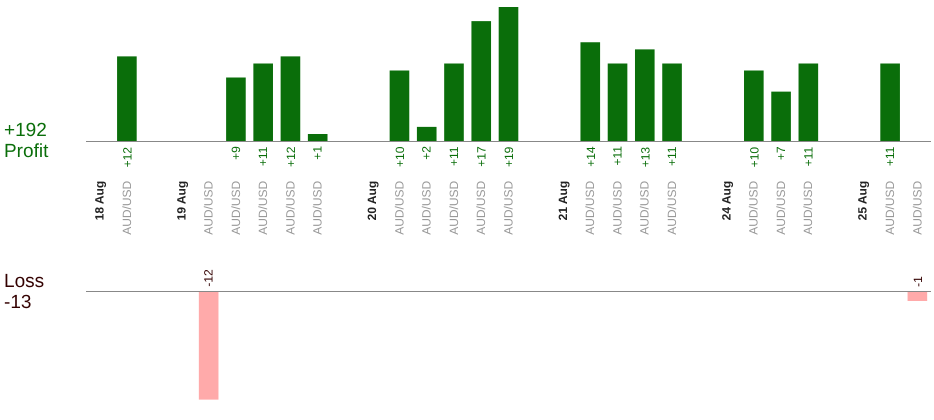 Image resolution: width=934 pixels, height=420 pixels. Describe the element at coordinates (235, 153) in the screenshot. I see `data-label: +9` at that location.